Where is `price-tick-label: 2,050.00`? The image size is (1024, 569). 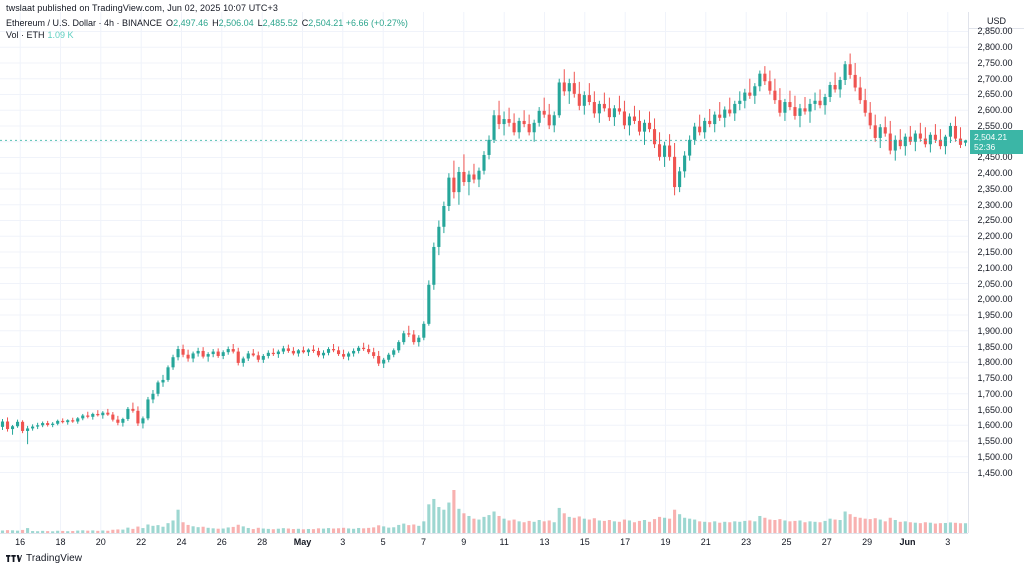 price-tick-label: 2,050.00 is located at coordinates (995, 283).